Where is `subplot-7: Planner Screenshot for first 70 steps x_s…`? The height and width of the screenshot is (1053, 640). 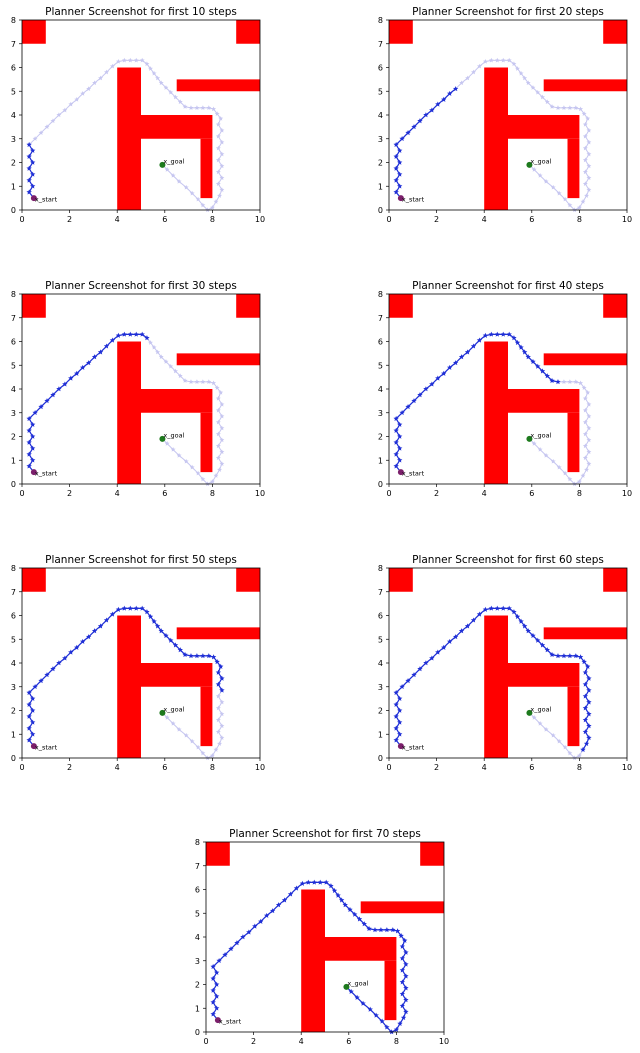 subplot-7: Planner Screenshot for first 70 steps x_s… is located at coordinates (322, 937).